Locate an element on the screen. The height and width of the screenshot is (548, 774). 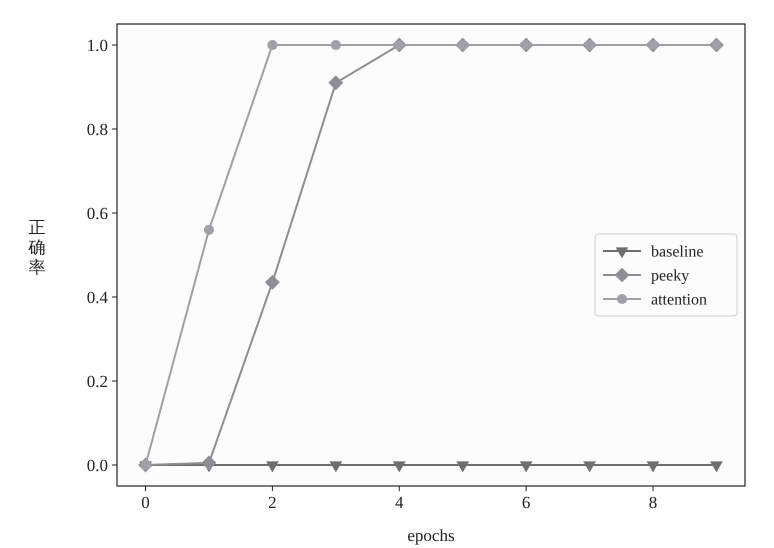
y-tick-label: 0.6 is located at coordinates (97, 213).